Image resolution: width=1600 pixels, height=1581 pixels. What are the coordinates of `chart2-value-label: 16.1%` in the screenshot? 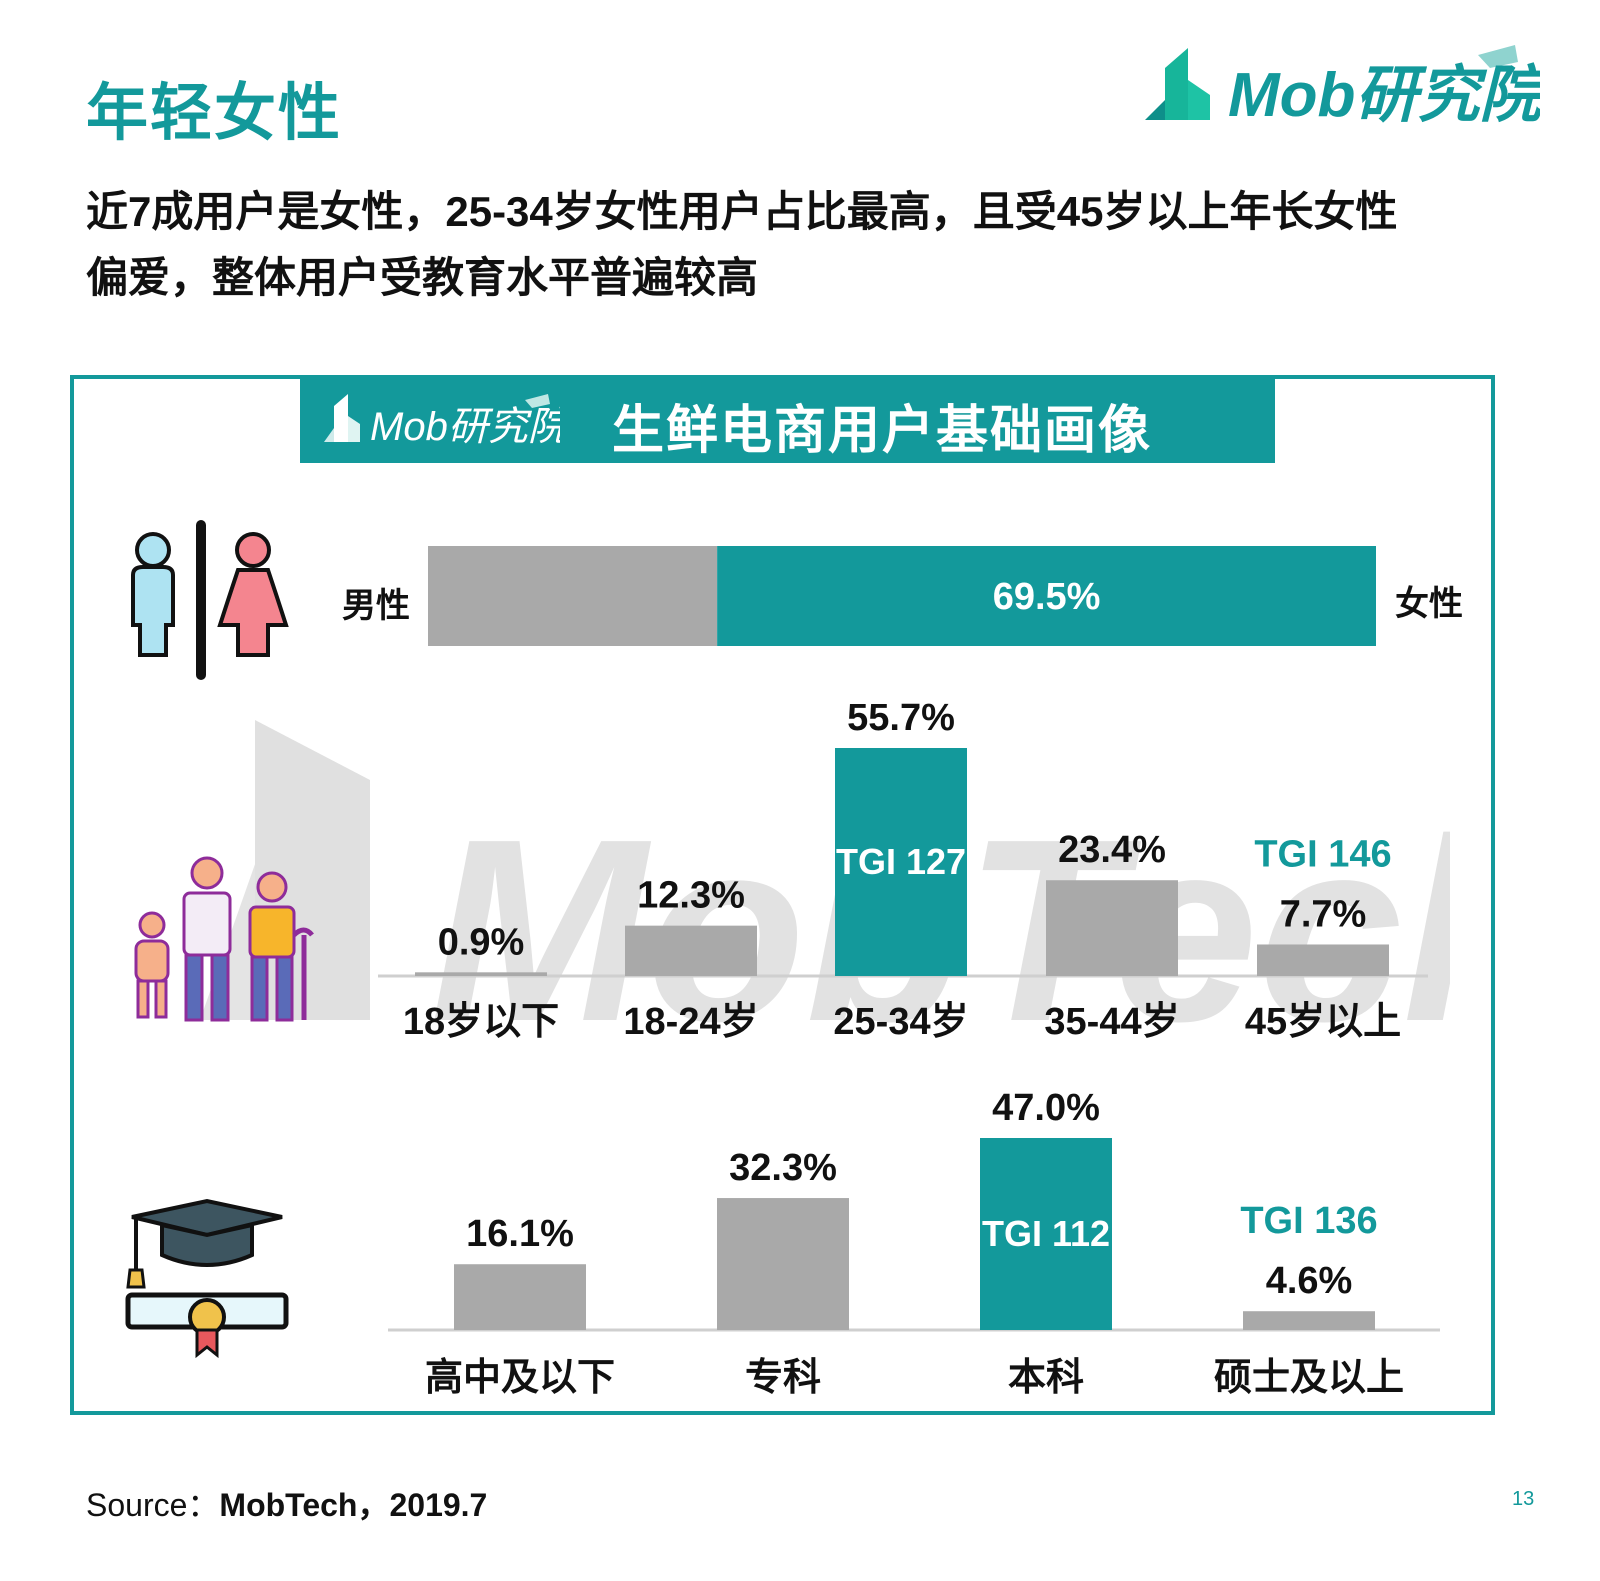 It's located at (520, 1234).